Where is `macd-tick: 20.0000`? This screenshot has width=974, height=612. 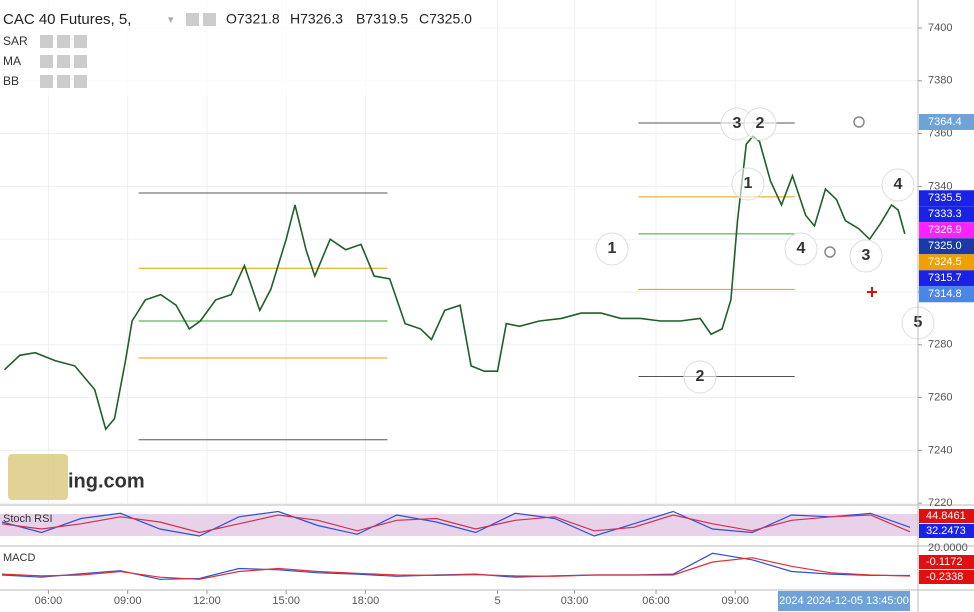
macd-tick: 20.0000 is located at coordinates (948, 548).